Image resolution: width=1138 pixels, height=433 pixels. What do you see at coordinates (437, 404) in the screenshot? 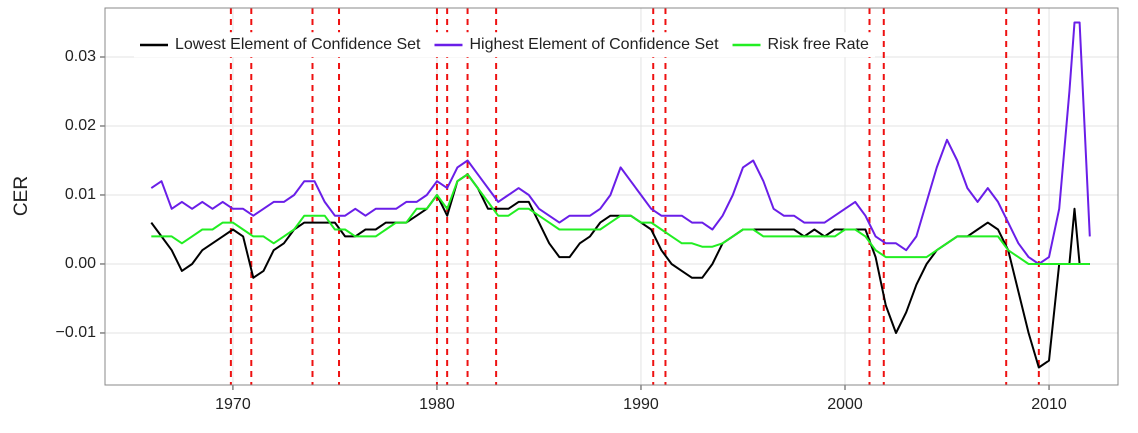
I see `x-tick-label: 1980` at bounding box center [437, 404].